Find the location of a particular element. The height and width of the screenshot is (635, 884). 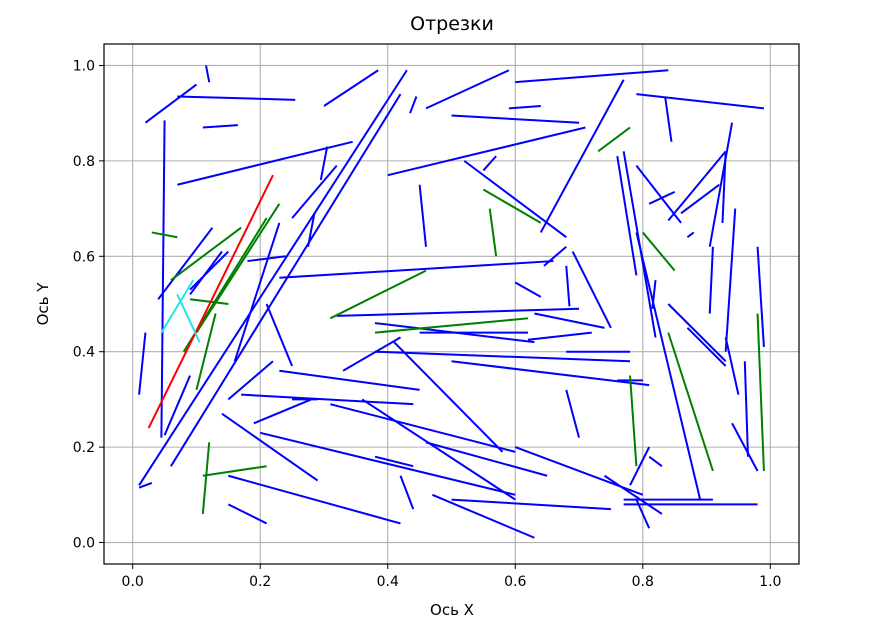

x-tick-label: 0.2 is located at coordinates (260, 582).